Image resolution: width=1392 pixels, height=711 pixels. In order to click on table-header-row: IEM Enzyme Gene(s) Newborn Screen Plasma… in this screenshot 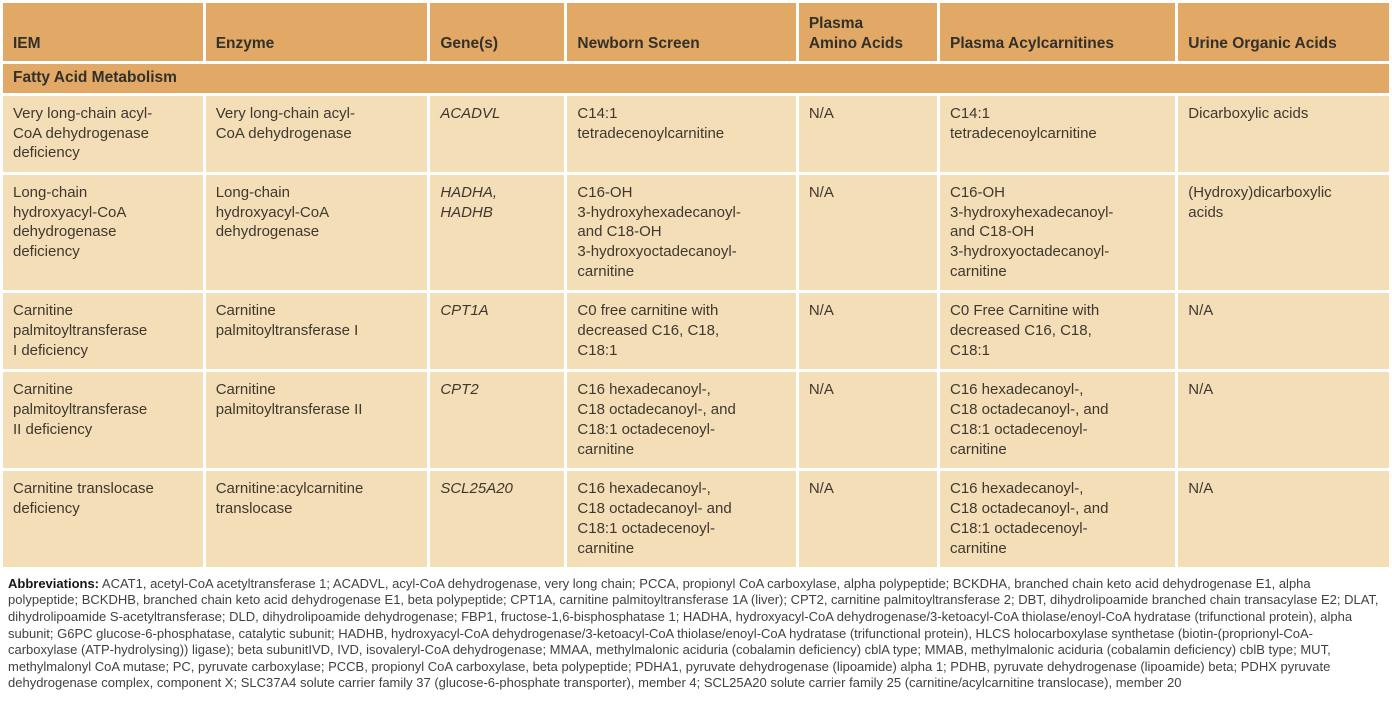, I will do `click(696, 32)`.